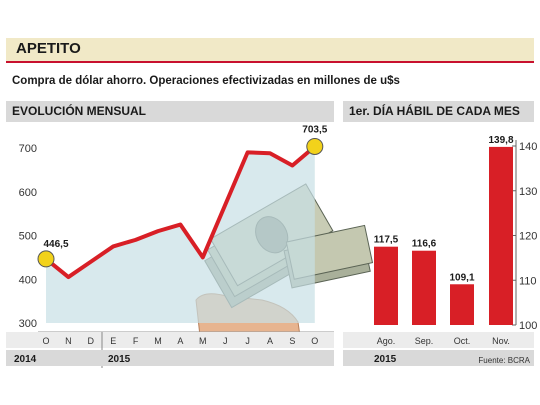  I want to click on y-tick-label: 500, so click(28, 237).